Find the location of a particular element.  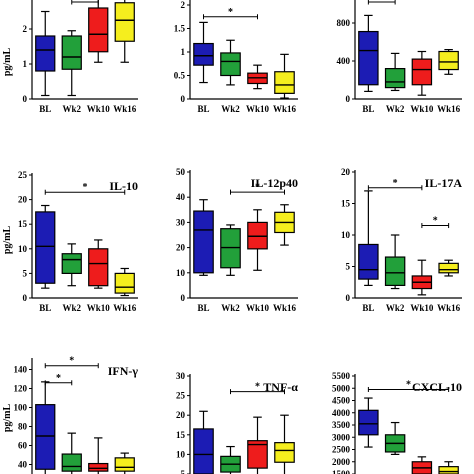

panel-title: CXCL-10 is located at coordinates (437, 387).